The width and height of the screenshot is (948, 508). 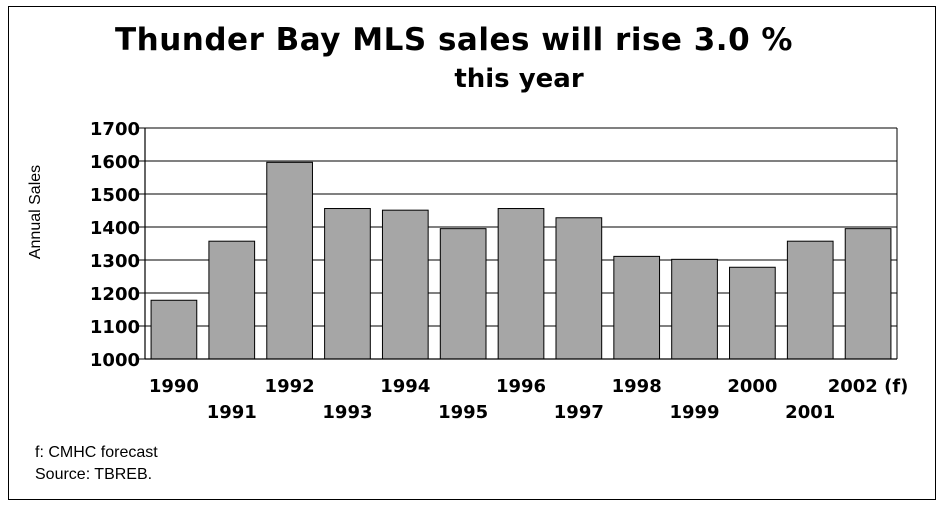 I want to click on bar-1997, so click(x=579, y=288).